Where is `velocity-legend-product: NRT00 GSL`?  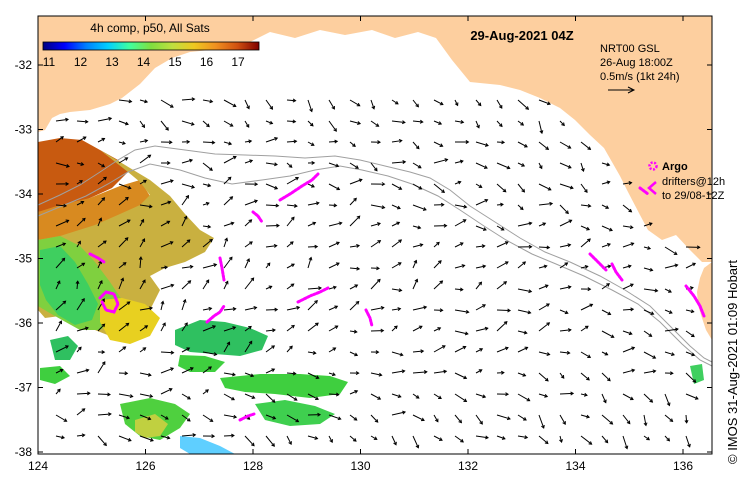
velocity-legend-product: NRT00 GSL is located at coordinates (630, 49).